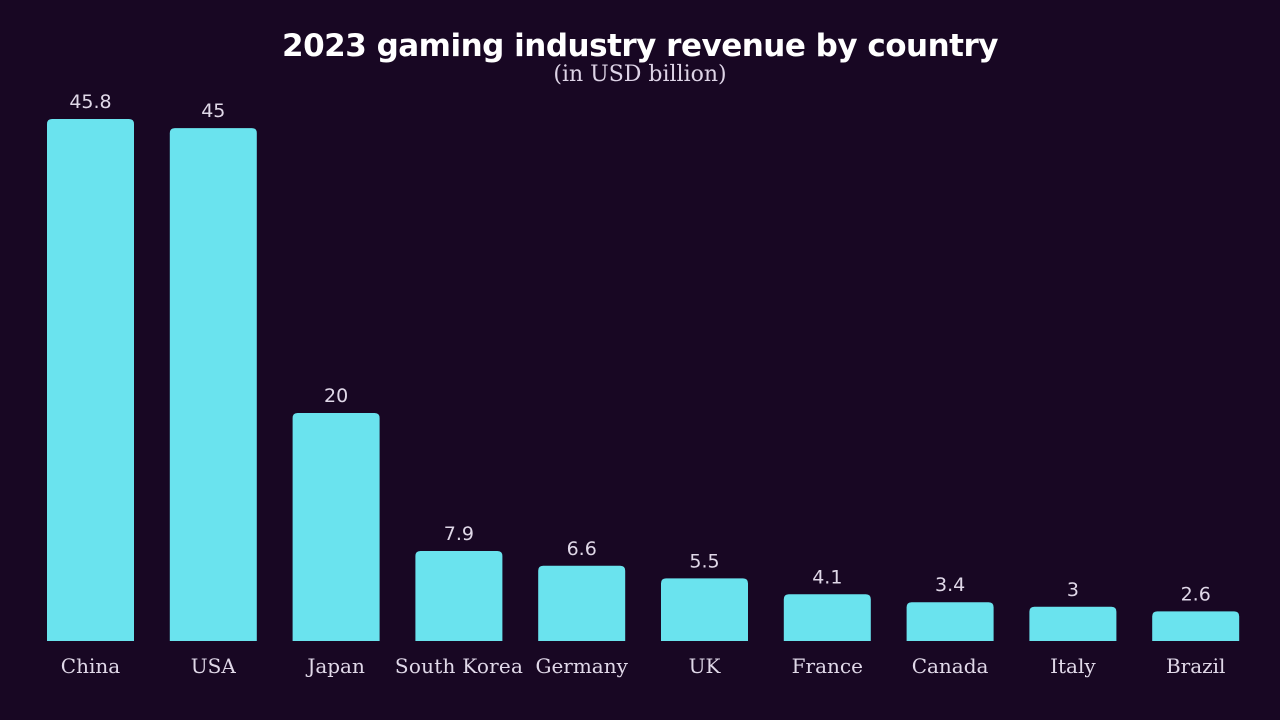 The width and height of the screenshot is (1280, 720). What do you see at coordinates (1073, 666) in the screenshot?
I see `x-tick-label: Italy` at bounding box center [1073, 666].